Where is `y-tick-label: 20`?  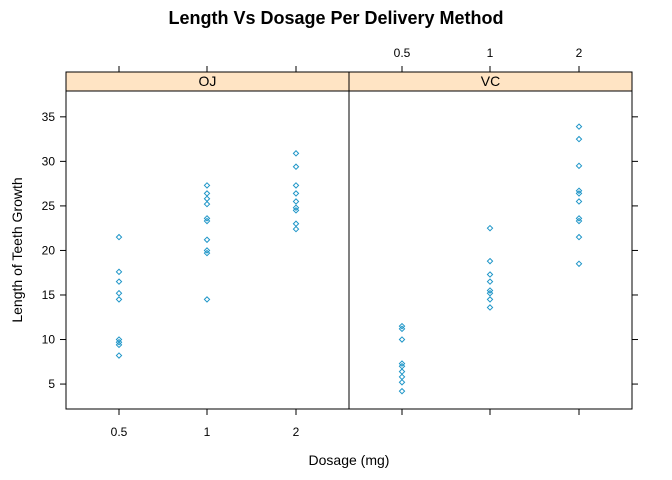 y-tick-label: 20 is located at coordinates (49, 250).